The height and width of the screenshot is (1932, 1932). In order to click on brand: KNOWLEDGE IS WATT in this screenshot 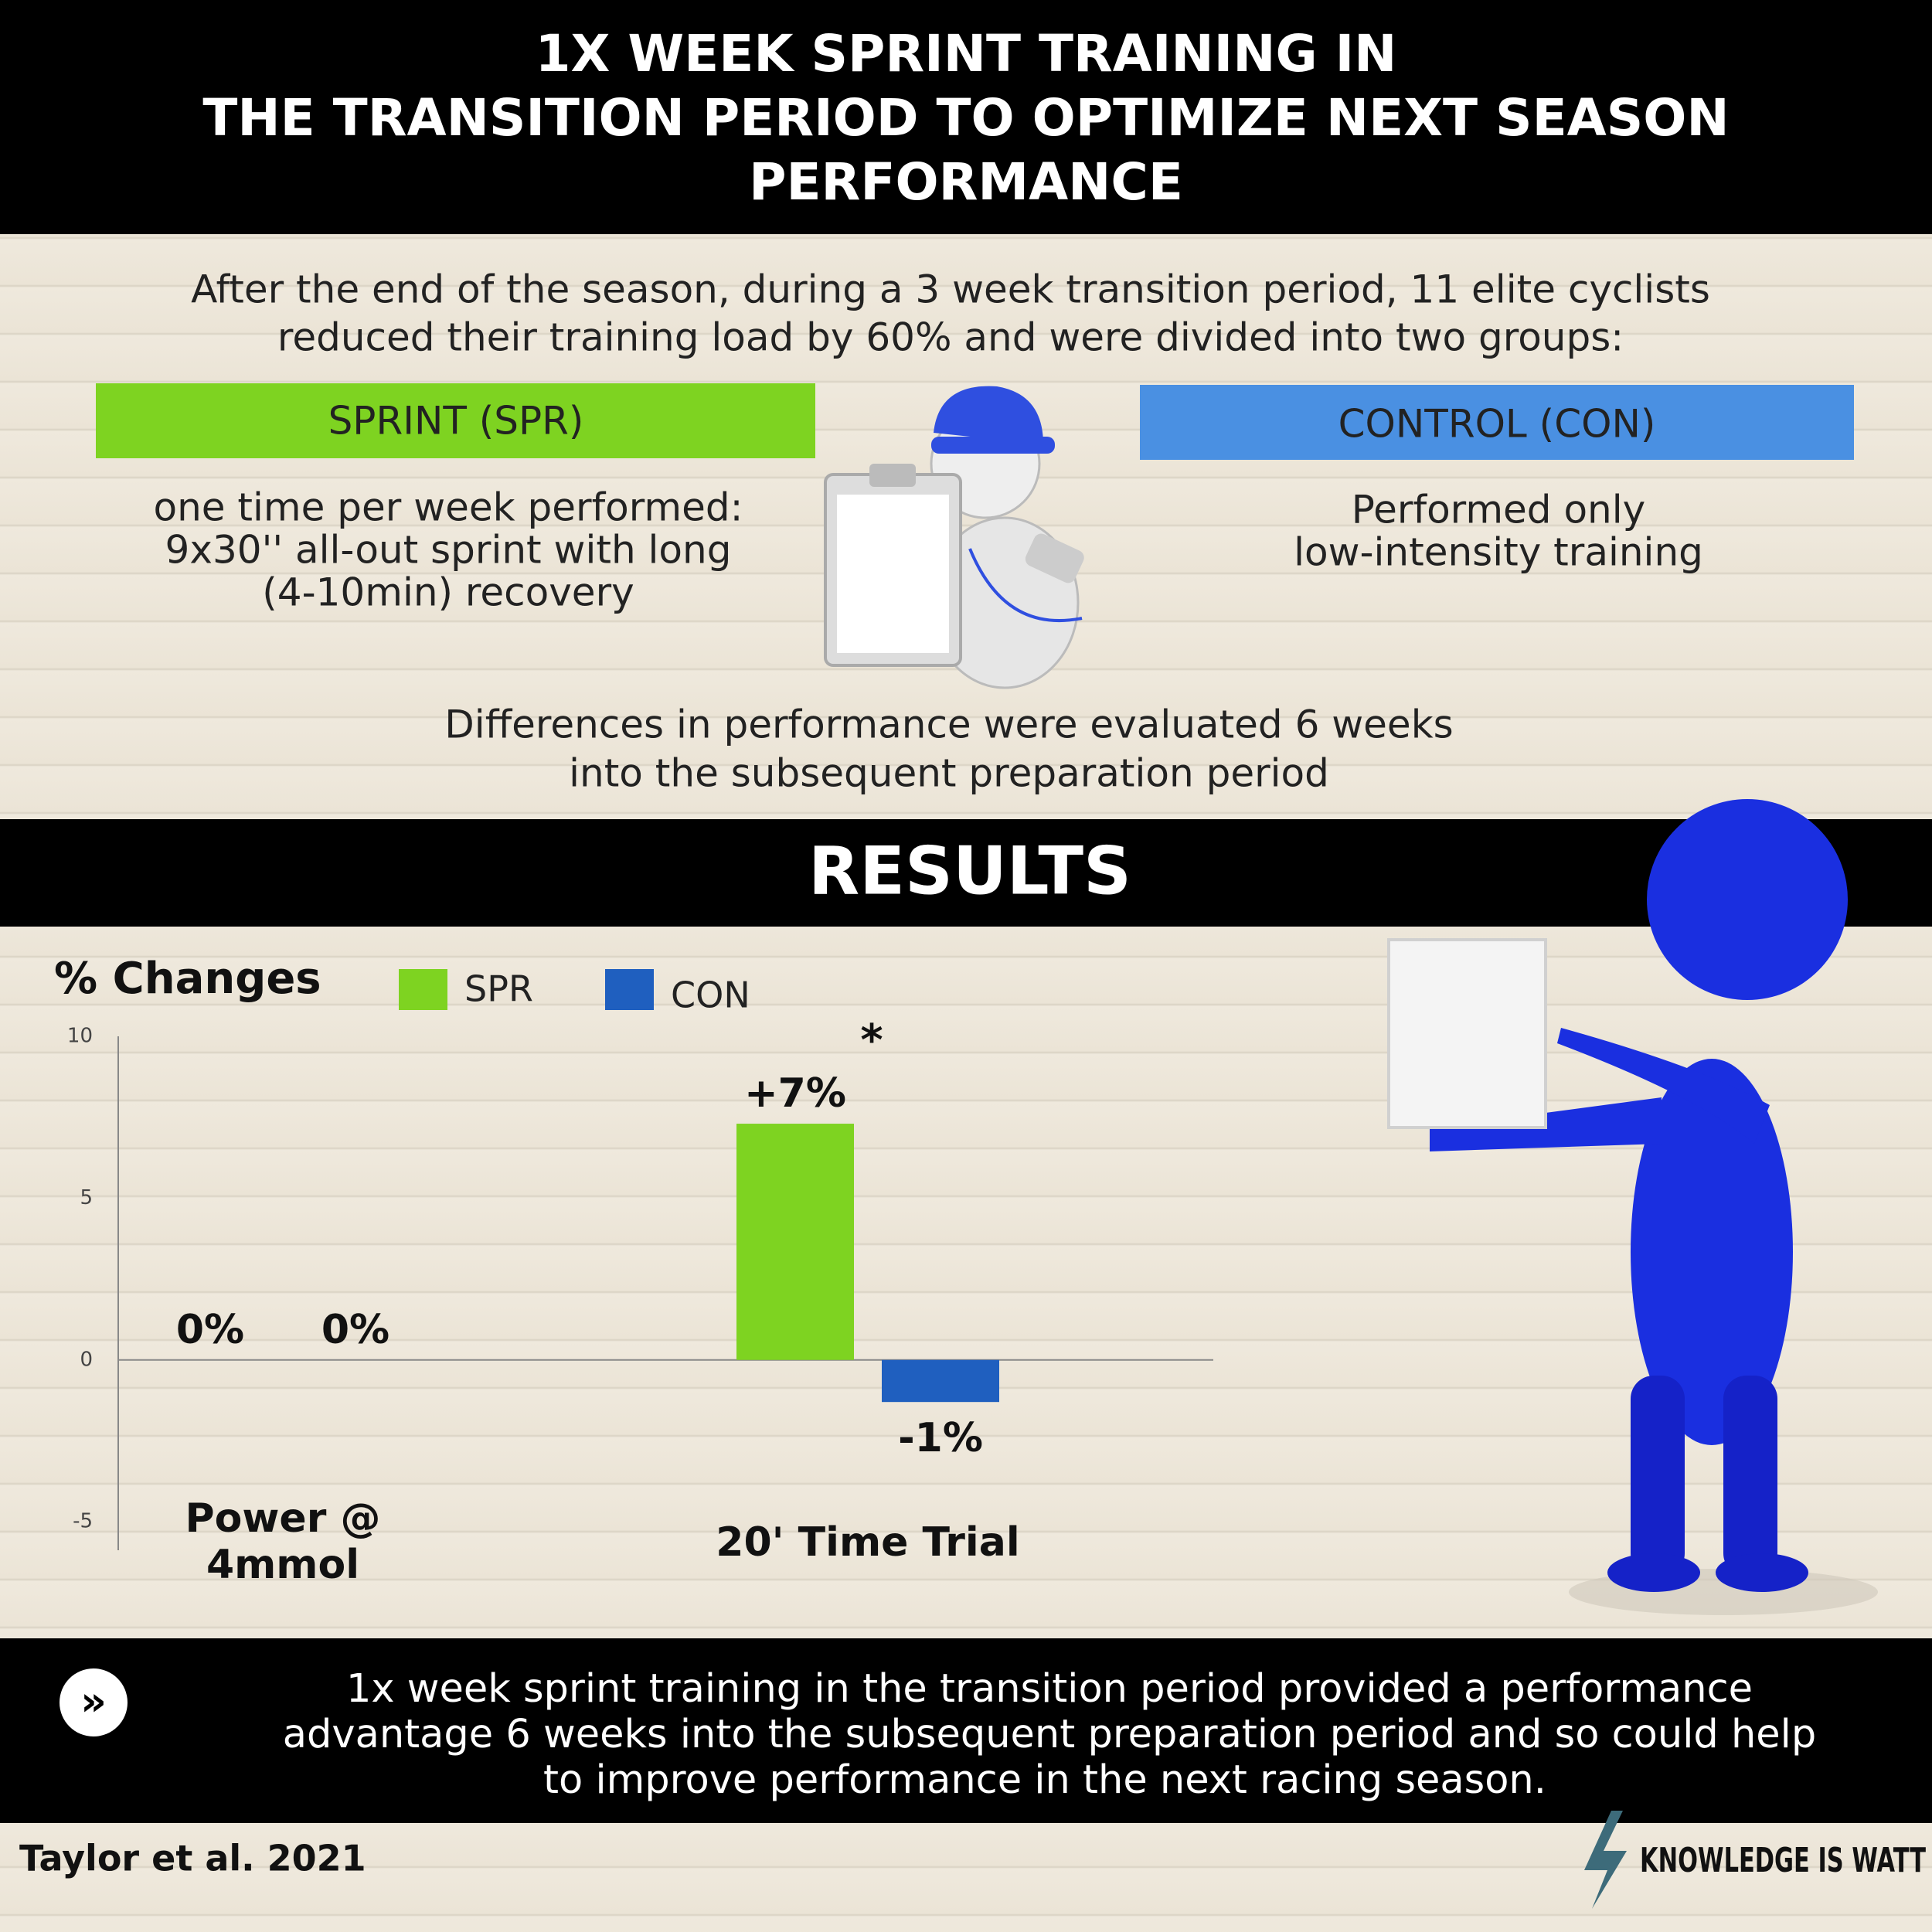, I will do `click(1783, 1860)`.